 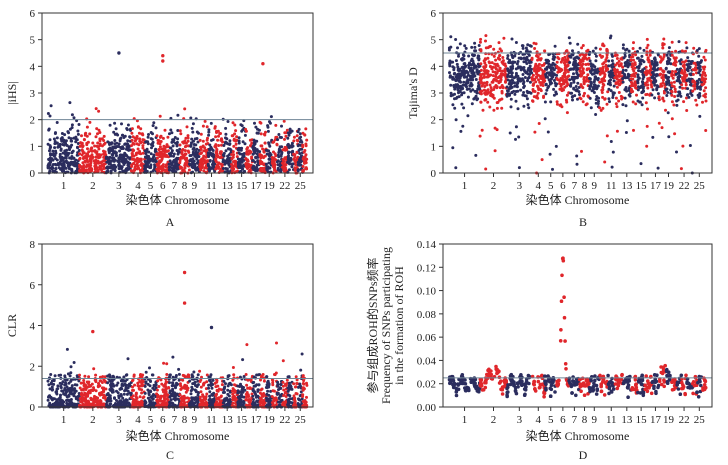 What do you see at coordinates (434, 67) in the screenshot?
I see `y-tick-label: 4` at bounding box center [434, 67].